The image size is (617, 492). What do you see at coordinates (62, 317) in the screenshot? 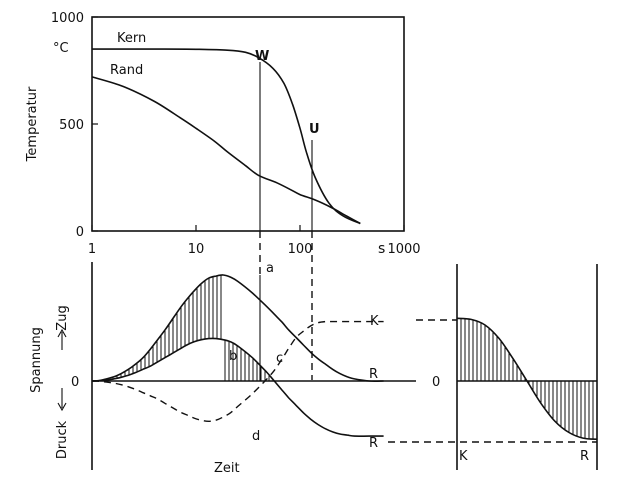
I see `stress-positive-label: Zug` at bounding box center [62, 317].